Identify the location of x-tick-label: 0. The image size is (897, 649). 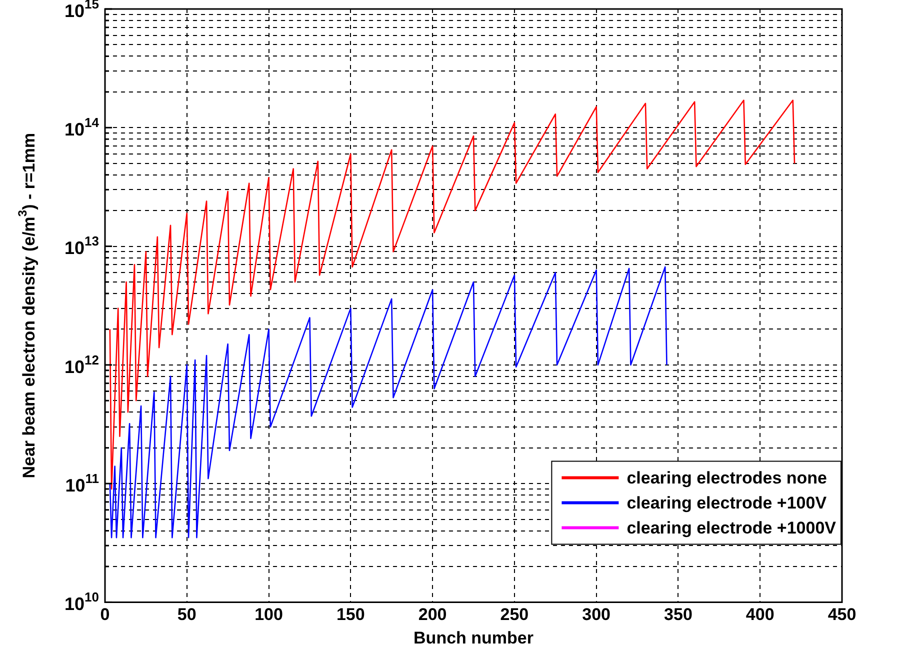
(105, 614).